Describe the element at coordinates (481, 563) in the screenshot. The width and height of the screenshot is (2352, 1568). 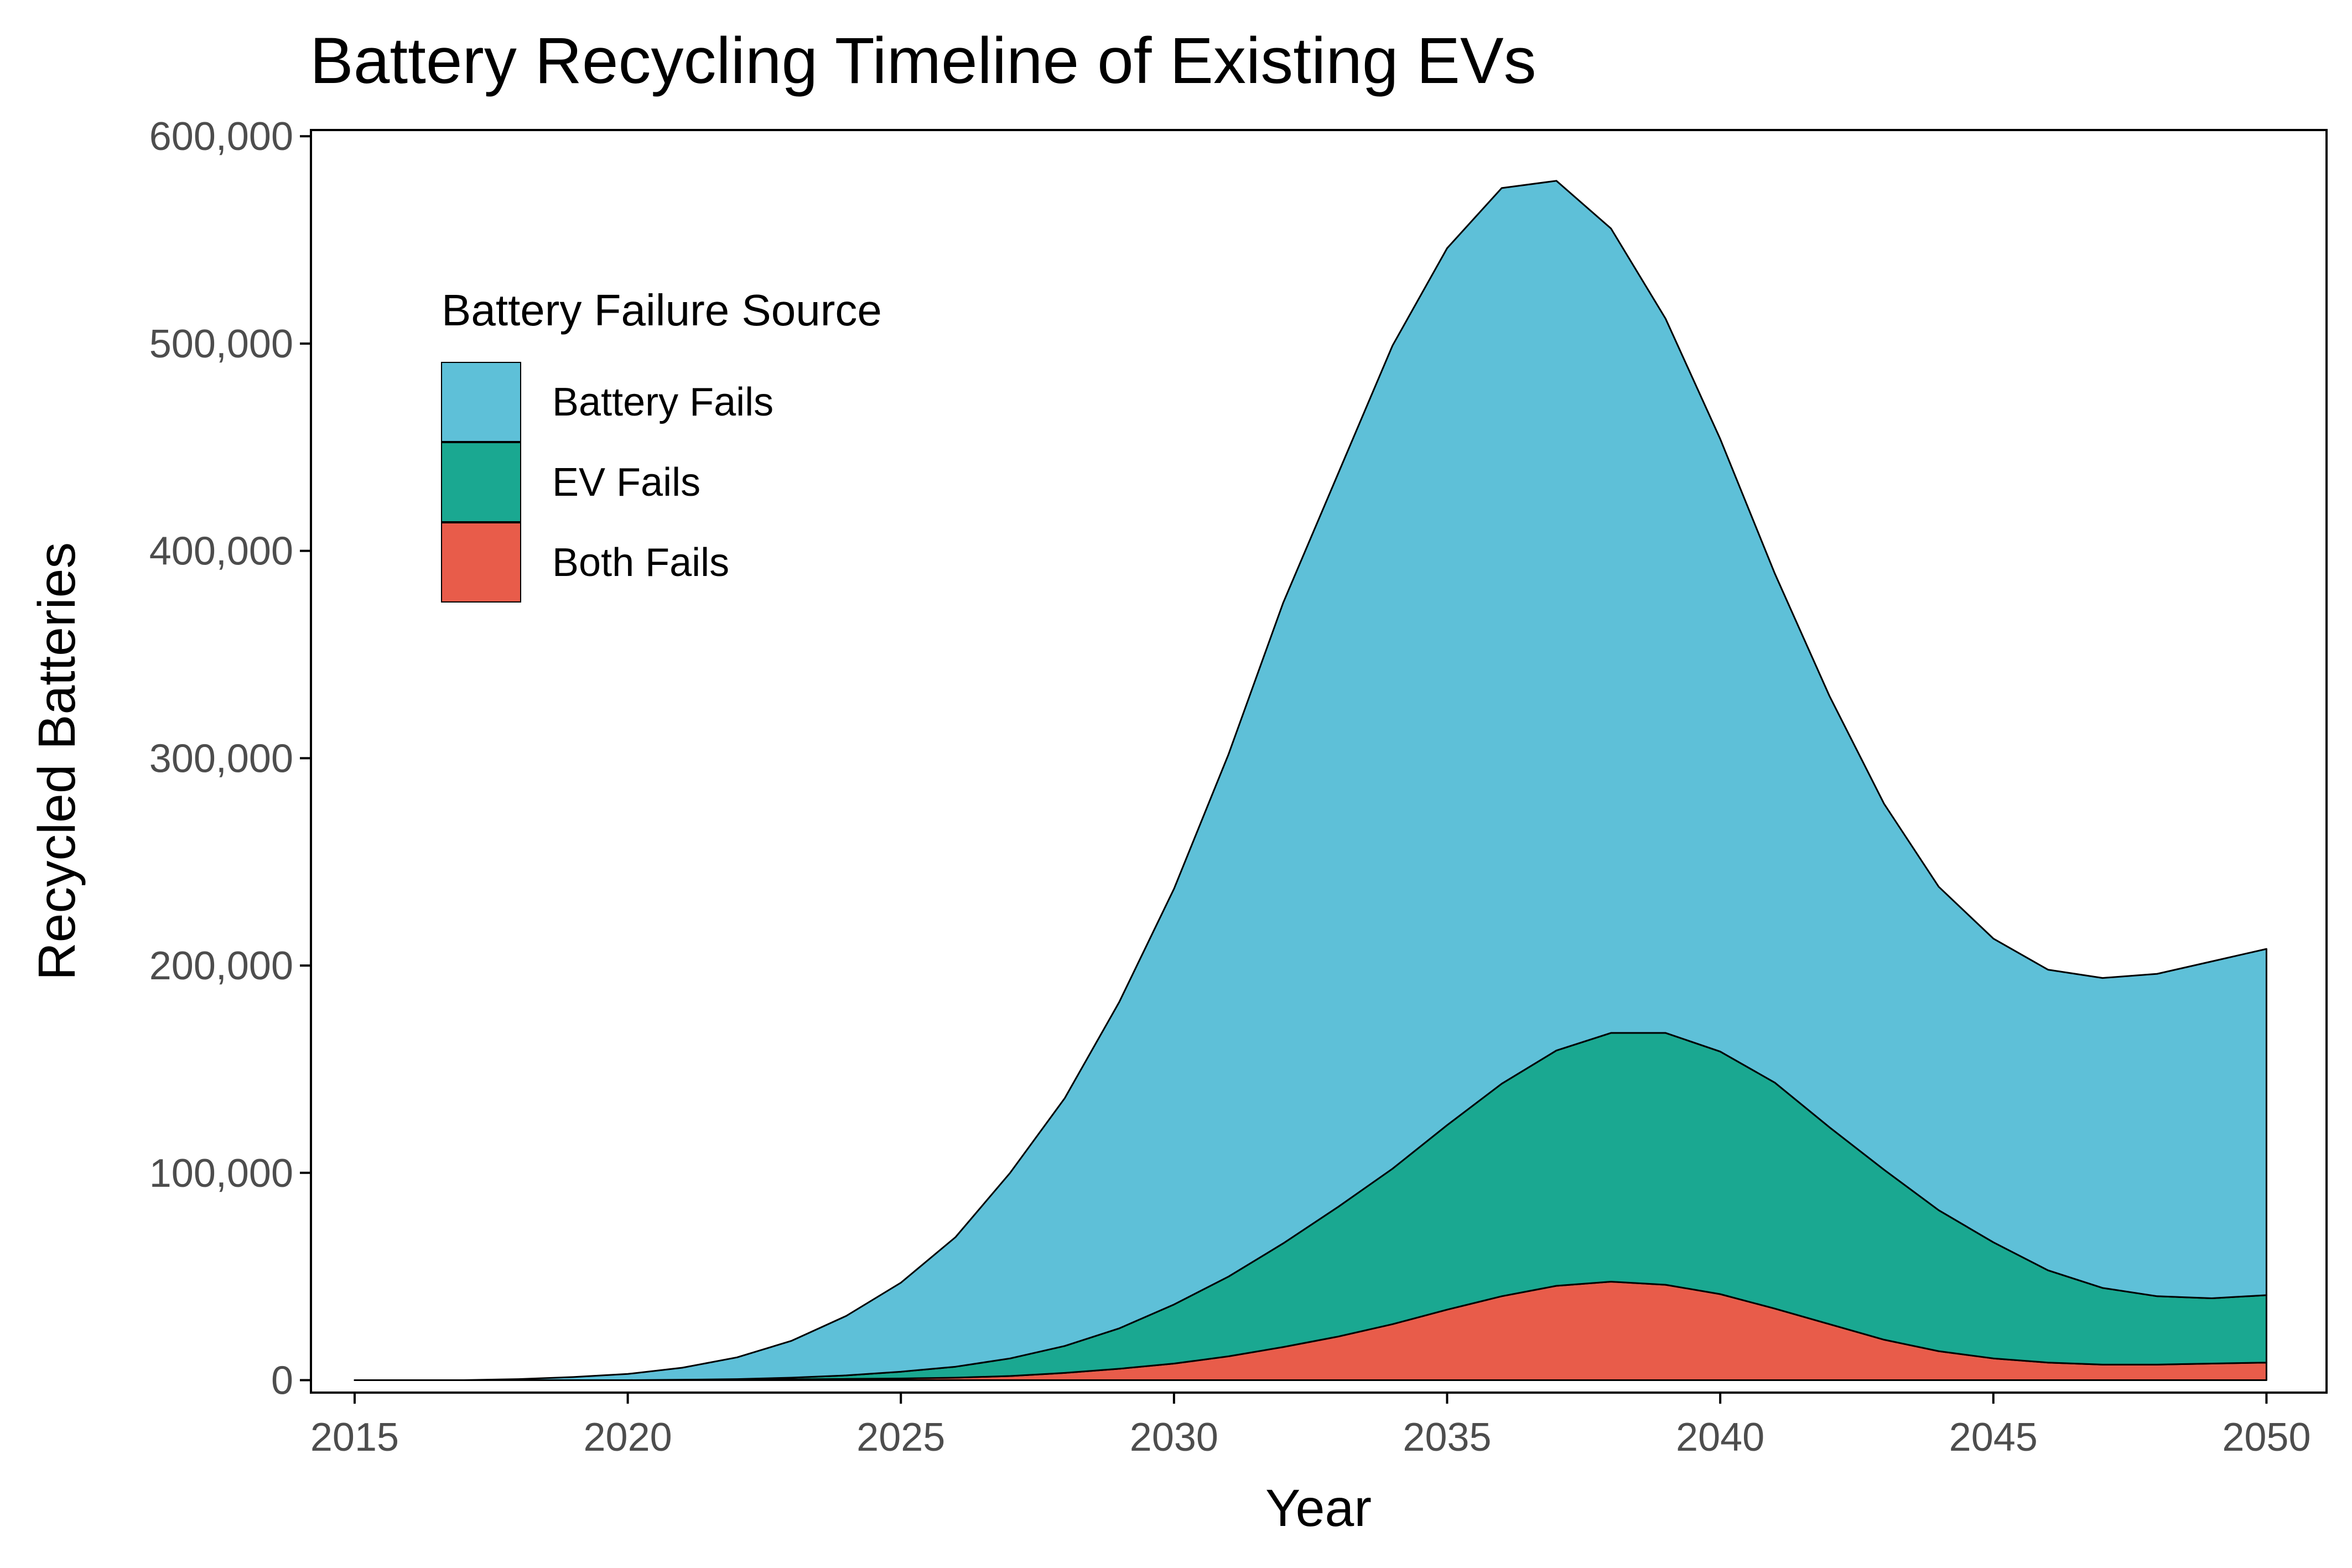
I see `legend-key-both-fails` at that location.